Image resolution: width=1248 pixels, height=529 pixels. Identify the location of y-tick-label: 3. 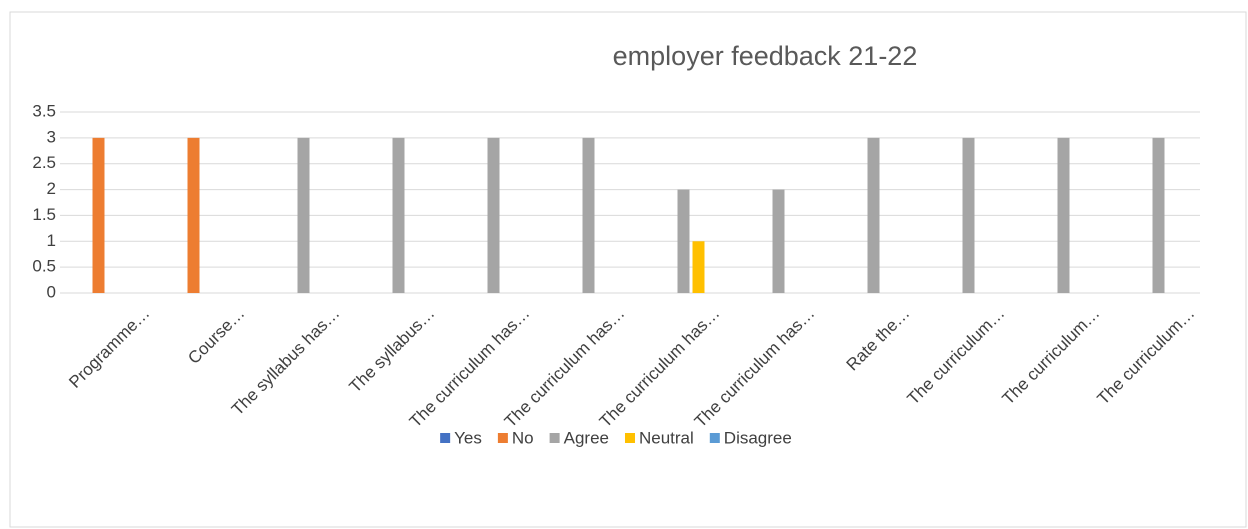
(51, 136).